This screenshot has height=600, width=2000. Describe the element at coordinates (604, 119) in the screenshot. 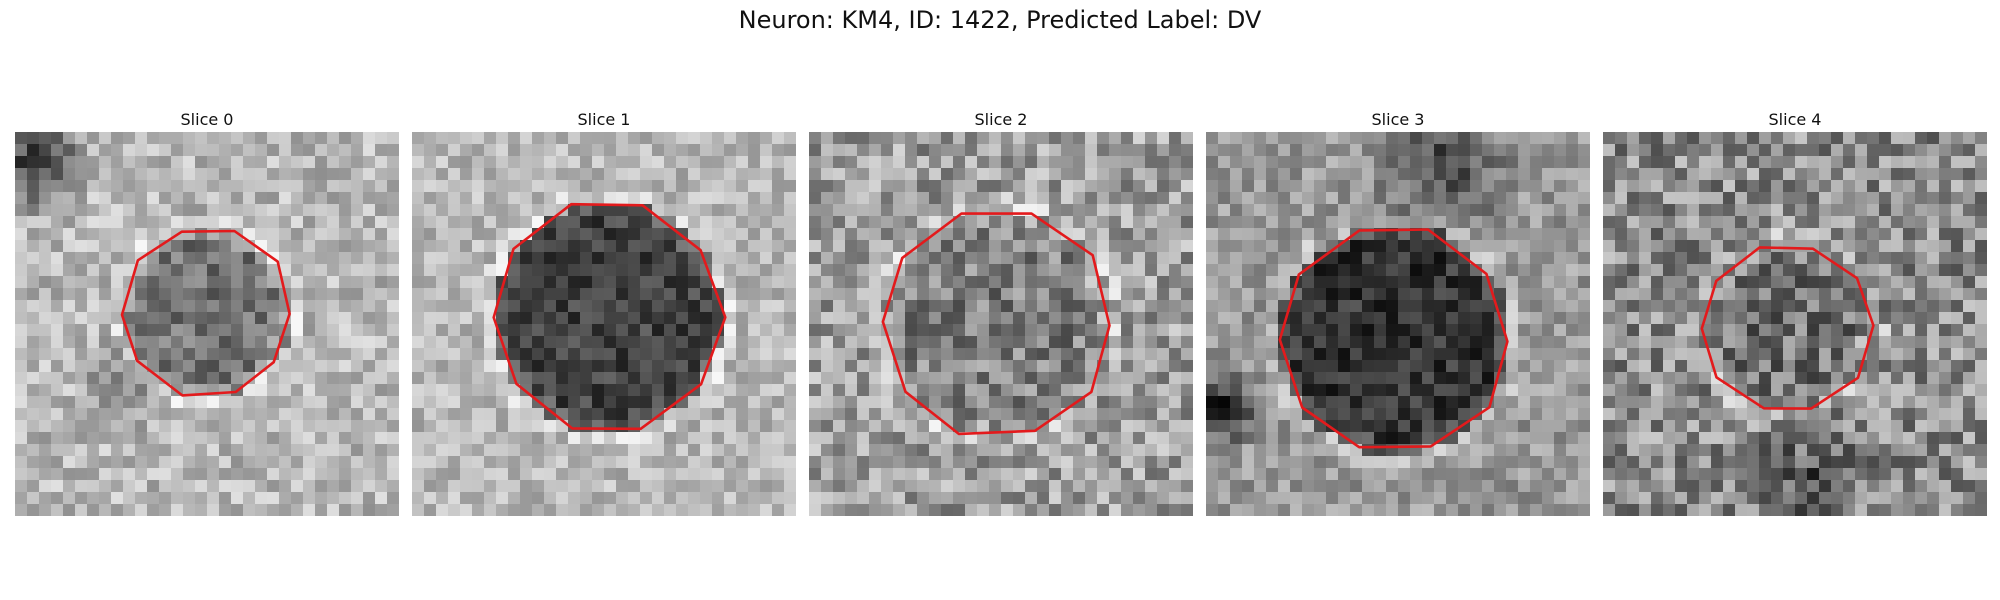

I see `panel-title: Slice 1` at that location.